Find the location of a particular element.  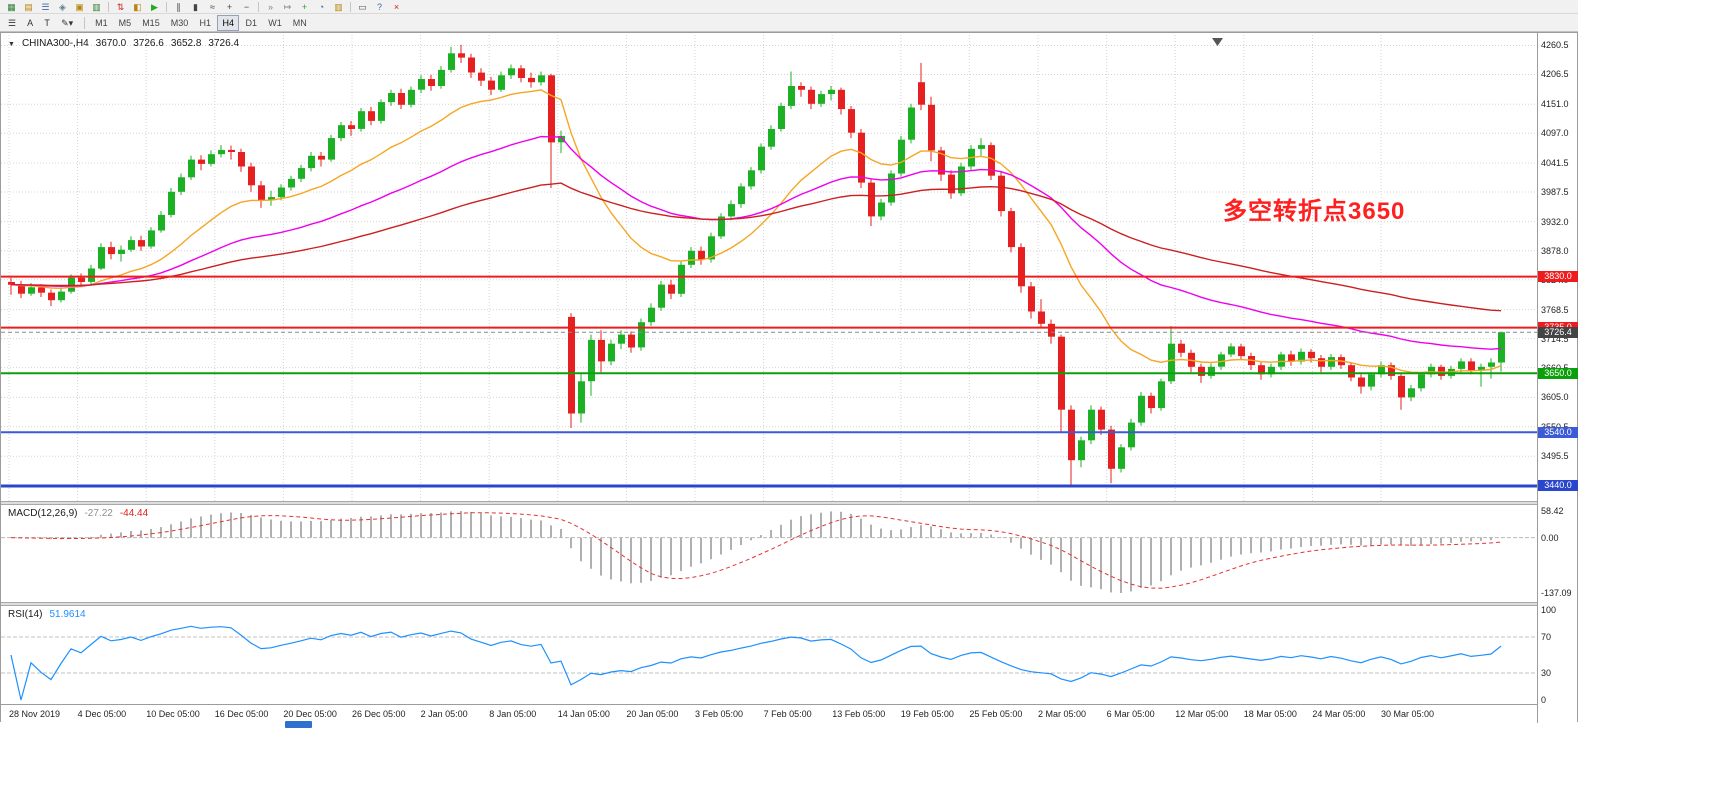

time-axis-label: 10 Dec 05:00 is located at coordinates (173, 714).